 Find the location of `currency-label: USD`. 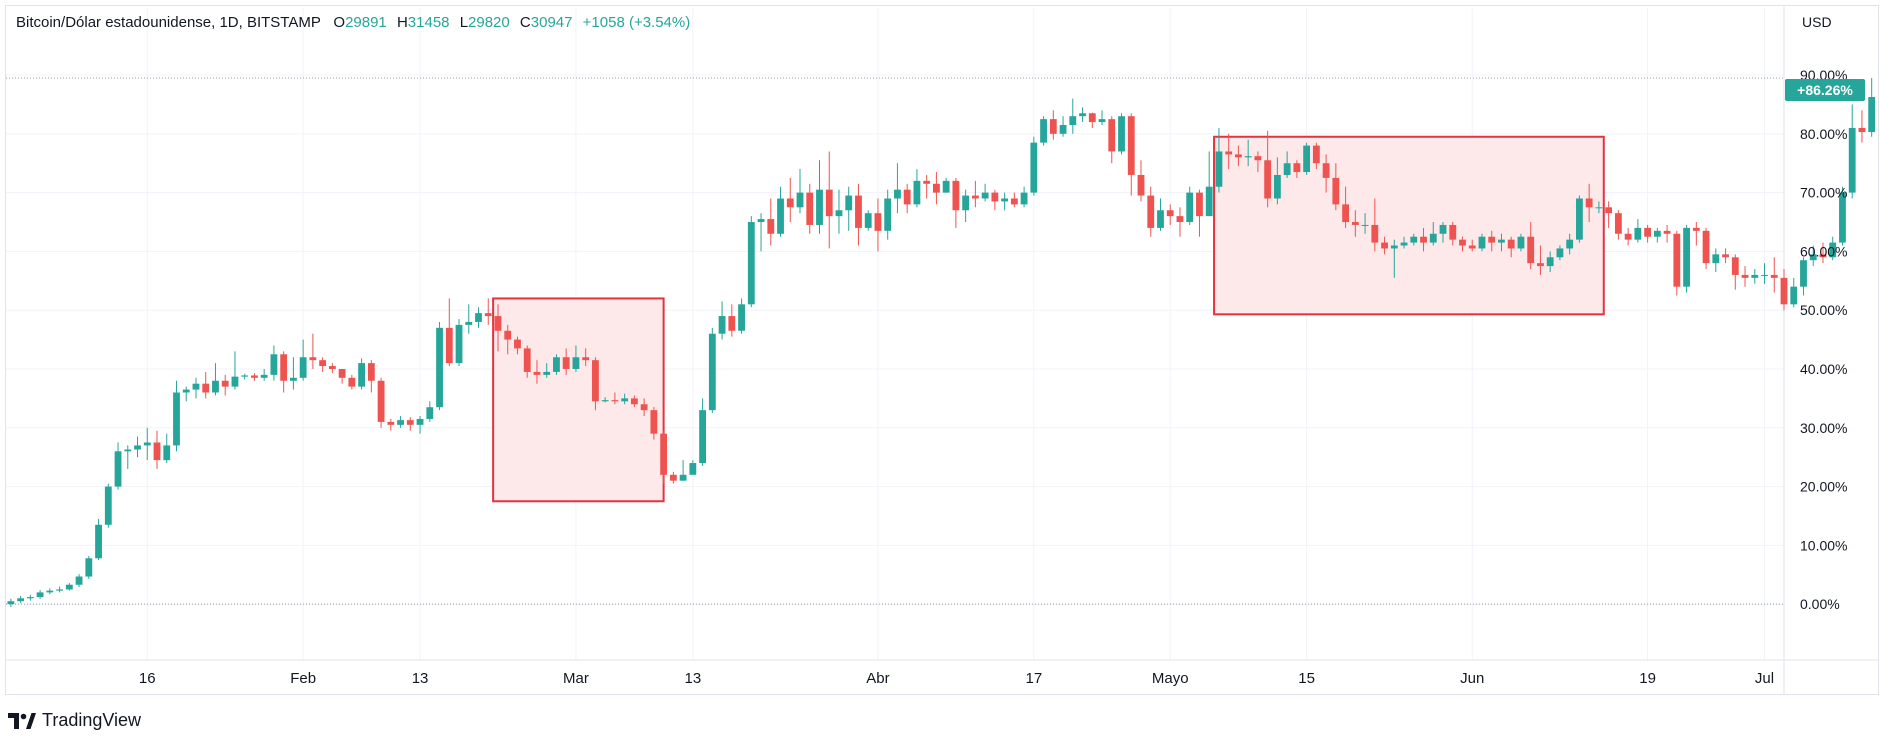

currency-label: USD is located at coordinates (1817, 22).